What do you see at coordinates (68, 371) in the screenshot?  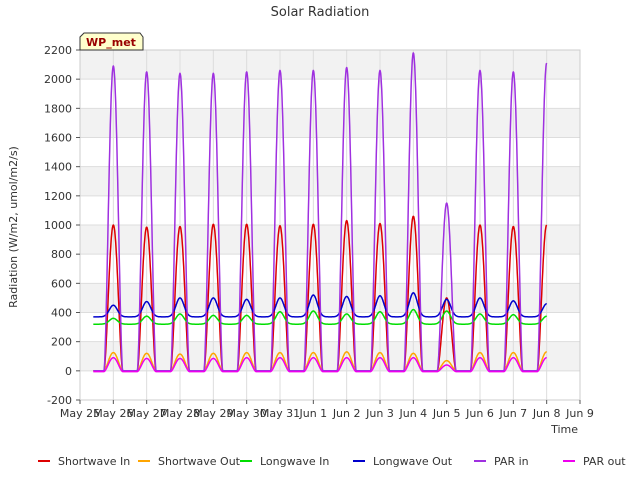 I see `y-tick-label: 0` at bounding box center [68, 371].